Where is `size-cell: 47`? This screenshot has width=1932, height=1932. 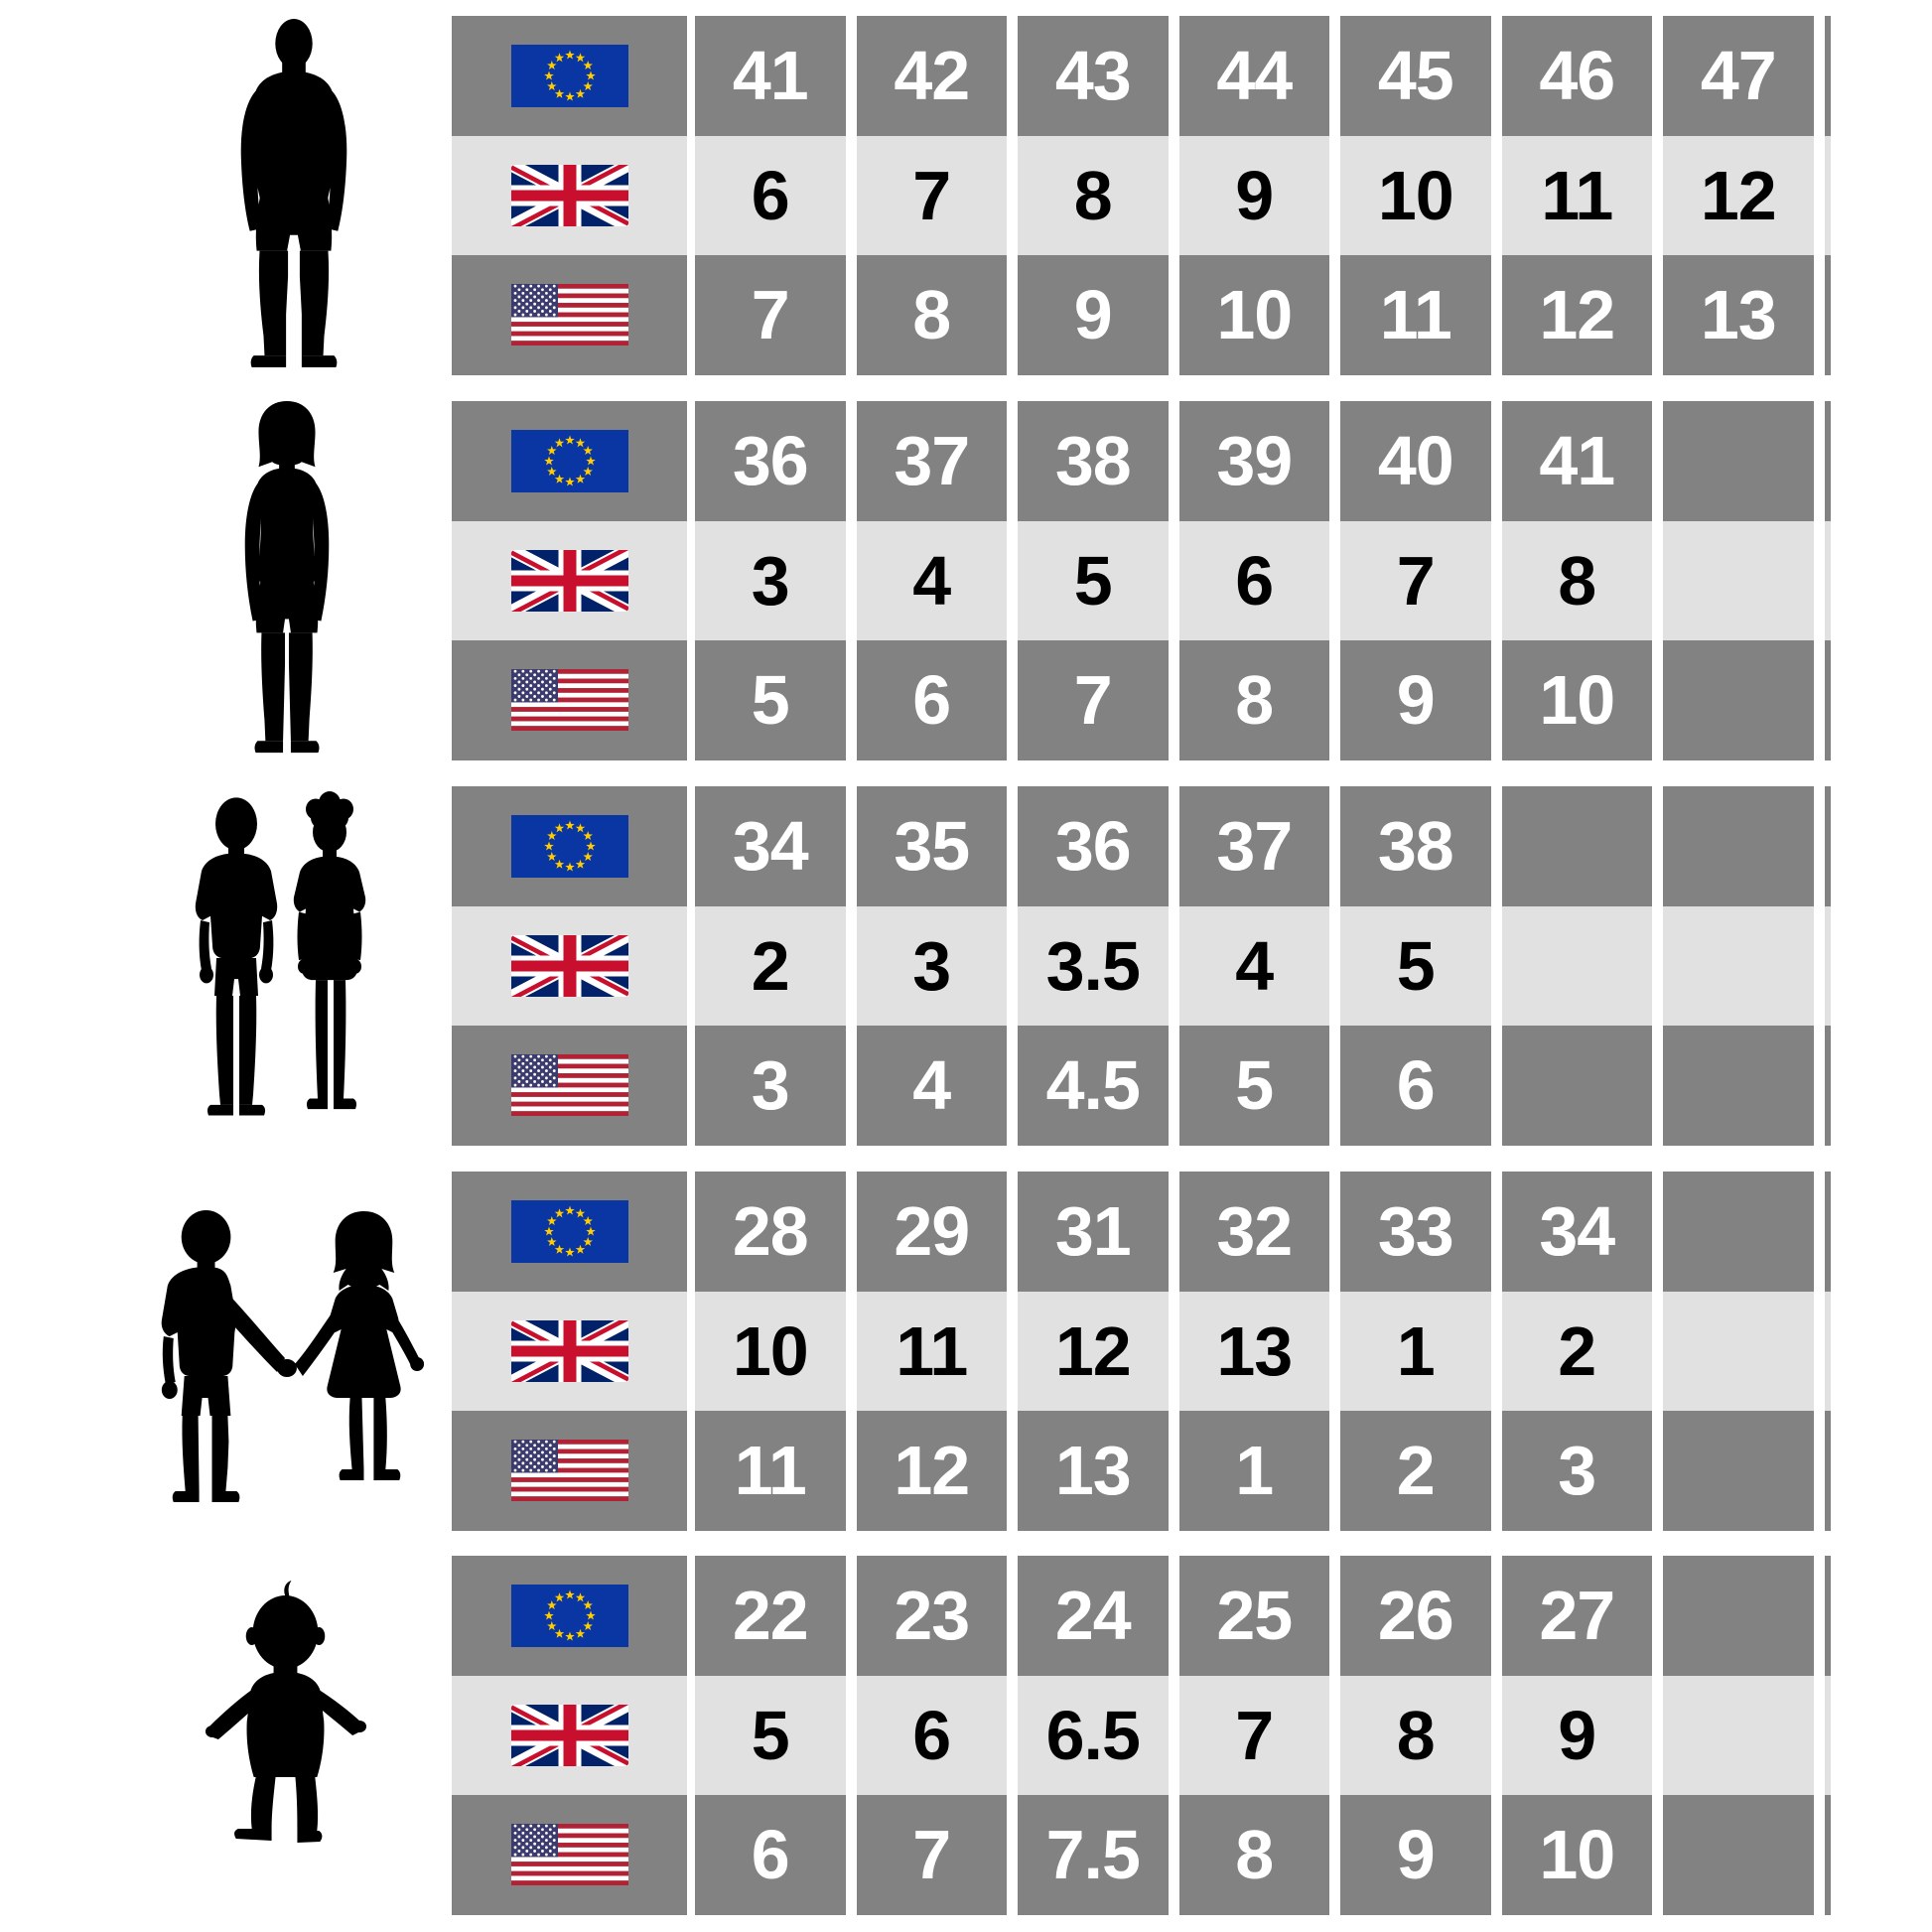
size-cell: 47 is located at coordinates (1738, 76).